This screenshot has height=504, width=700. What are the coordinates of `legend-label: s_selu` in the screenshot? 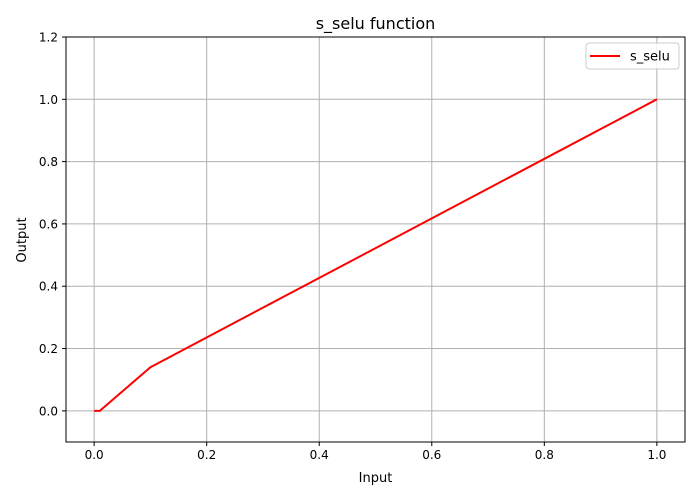 It's located at (650, 57).